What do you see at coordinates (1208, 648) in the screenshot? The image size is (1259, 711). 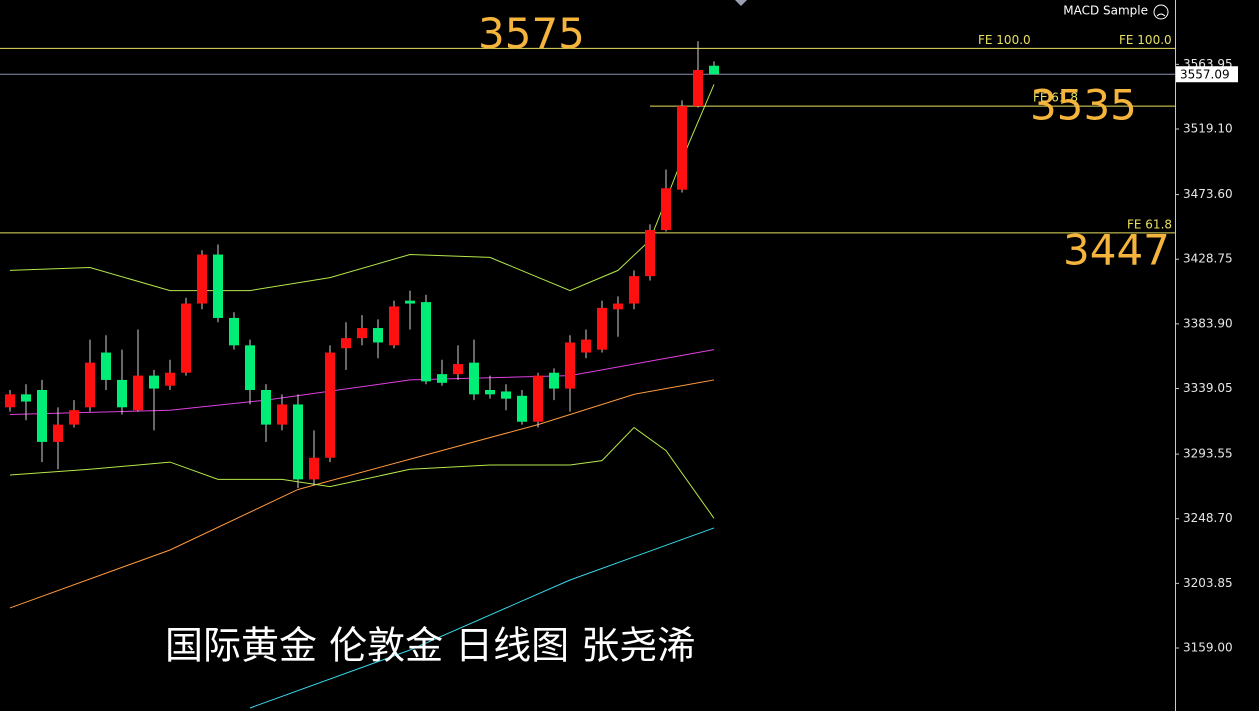 I see `y-tick-label: 3159.00` at bounding box center [1208, 648].